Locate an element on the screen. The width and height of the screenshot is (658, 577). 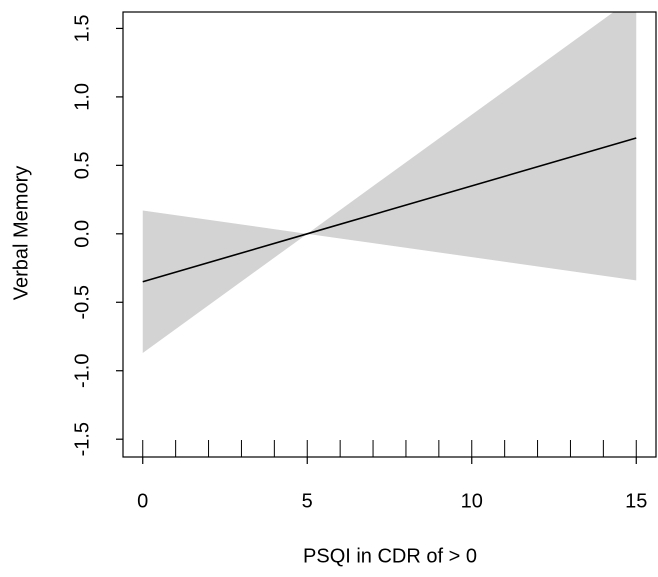
y-tick-label: 1.0 is located at coordinates (82, 97).